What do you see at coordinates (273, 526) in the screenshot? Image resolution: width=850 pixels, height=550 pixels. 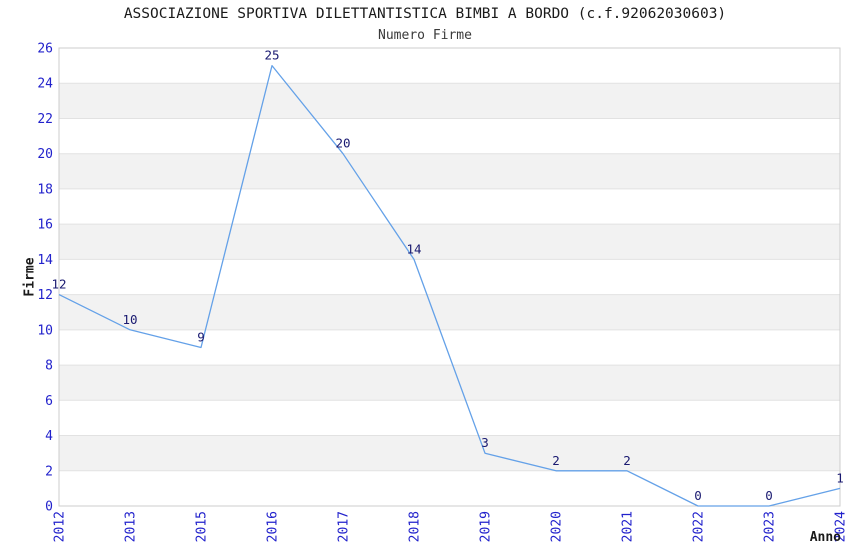 I see `x-tick-label: 2016` at bounding box center [273, 526].